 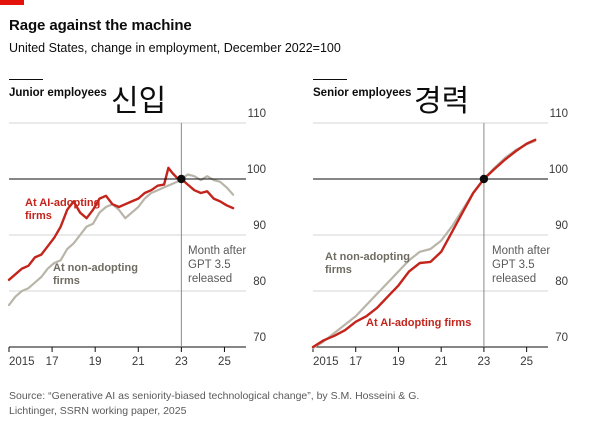 What do you see at coordinates (330, 79) in the screenshot?
I see `panel-rule-senior` at bounding box center [330, 79].